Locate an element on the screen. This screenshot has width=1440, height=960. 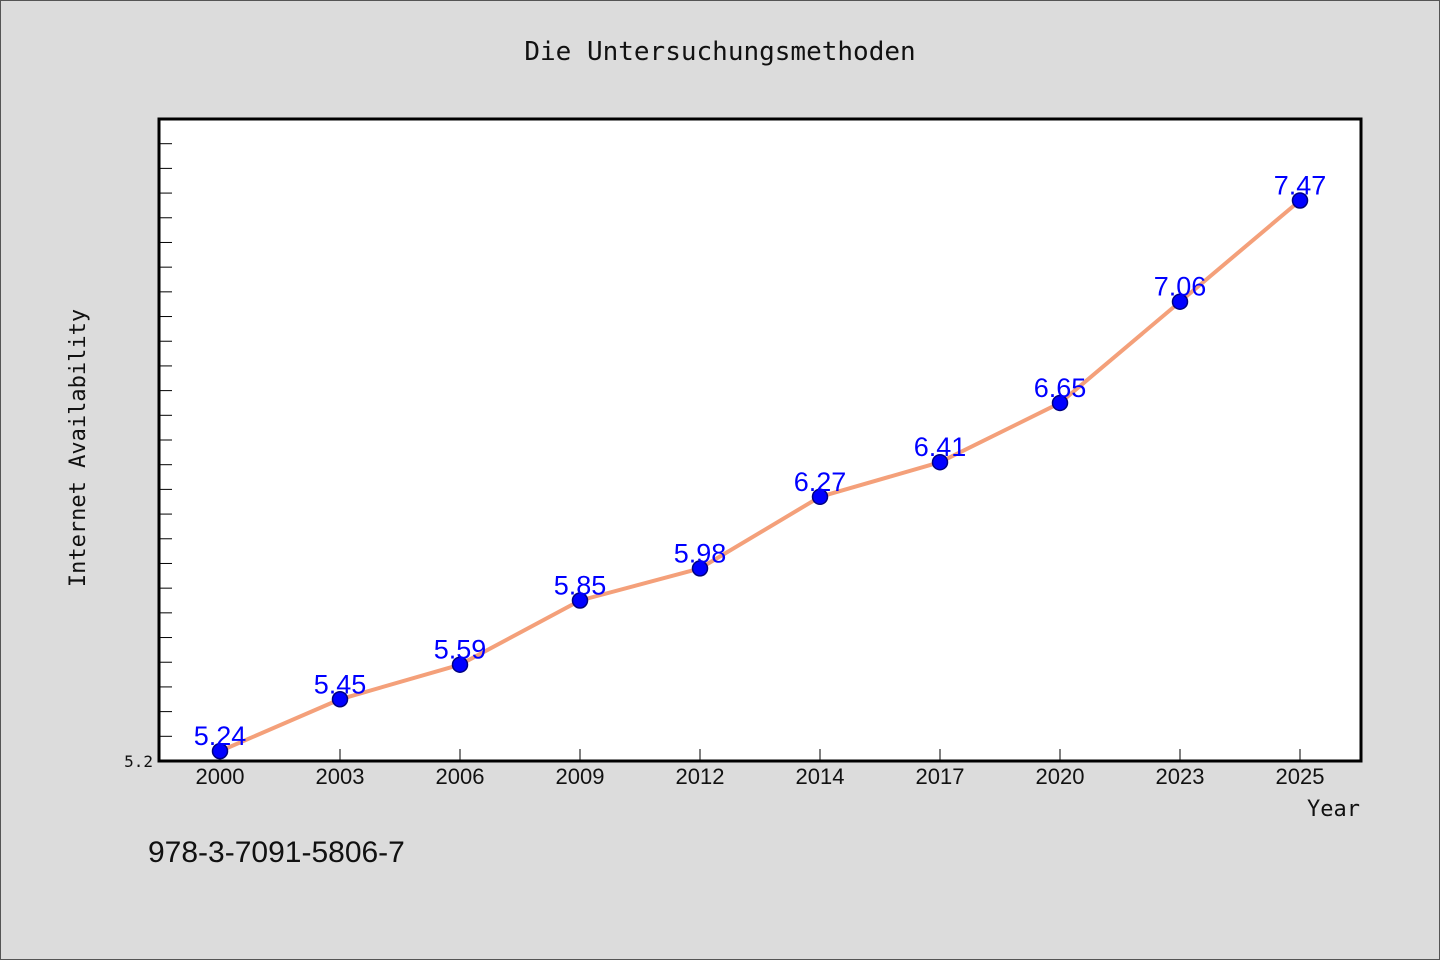
y-tick-label: 5.2 is located at coordinates (138, 761).